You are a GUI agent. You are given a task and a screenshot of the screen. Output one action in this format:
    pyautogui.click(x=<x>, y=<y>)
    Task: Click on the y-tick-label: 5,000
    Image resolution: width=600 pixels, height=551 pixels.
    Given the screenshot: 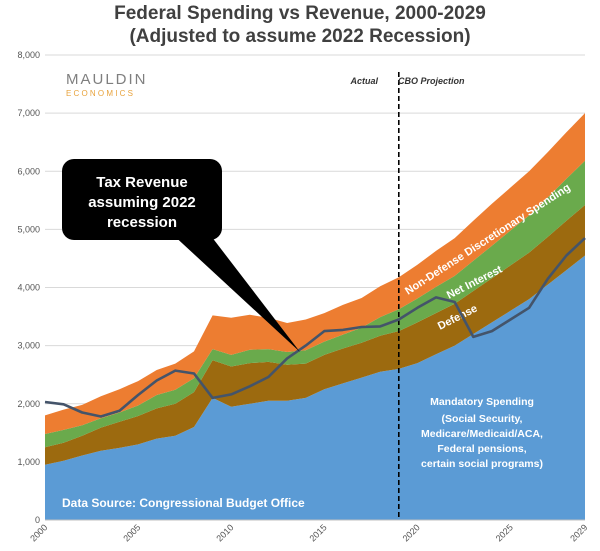 What is the action you would take?
    pyautogui.click(x=28, y=229)
    